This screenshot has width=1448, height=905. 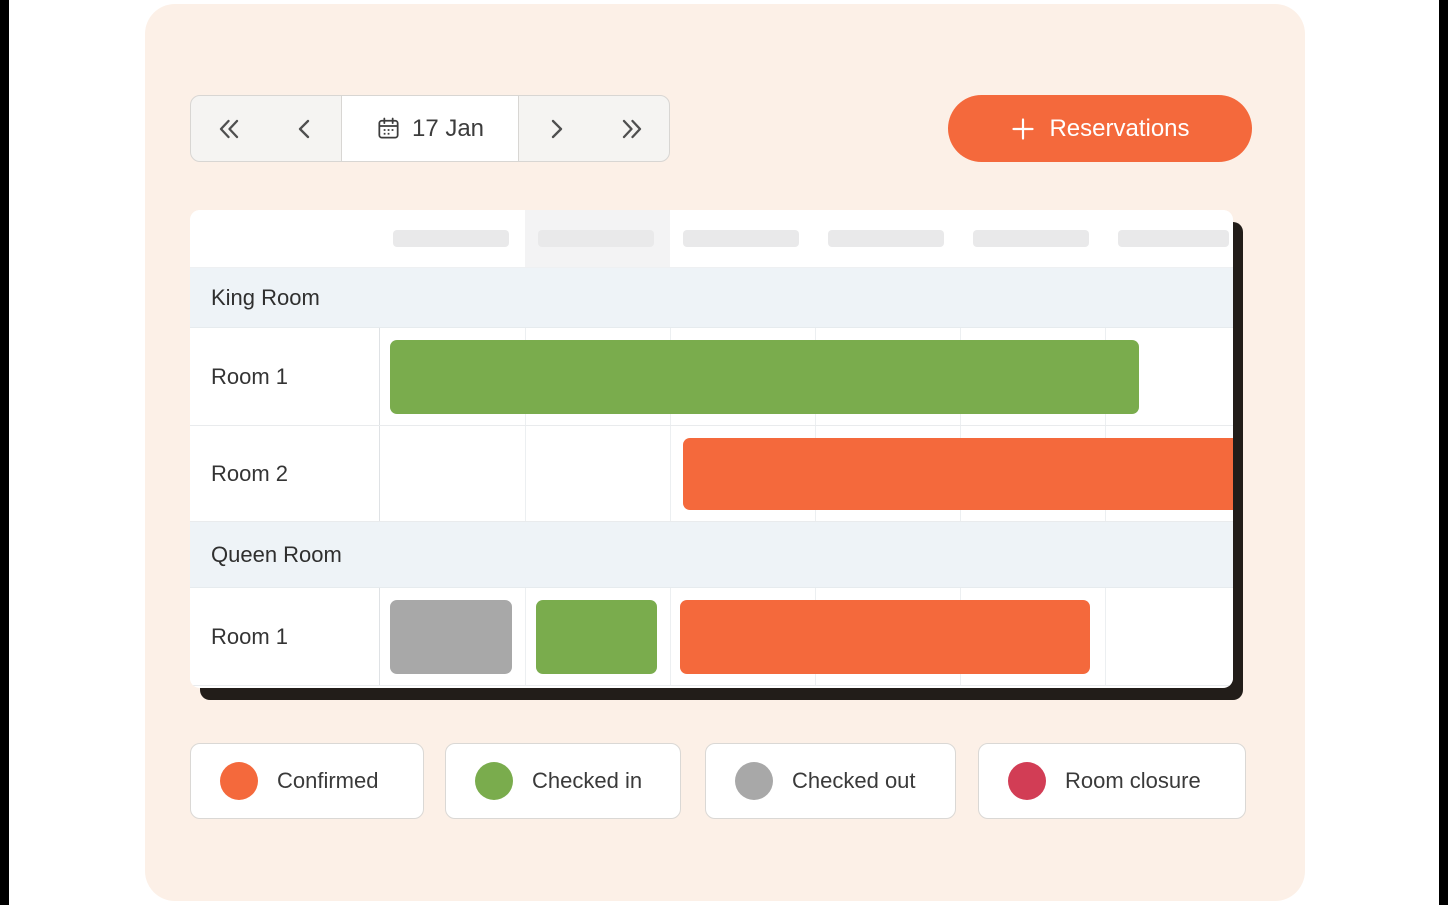 I want to click on room-group-header-row: Queen Room, so click(x=711, y=555).